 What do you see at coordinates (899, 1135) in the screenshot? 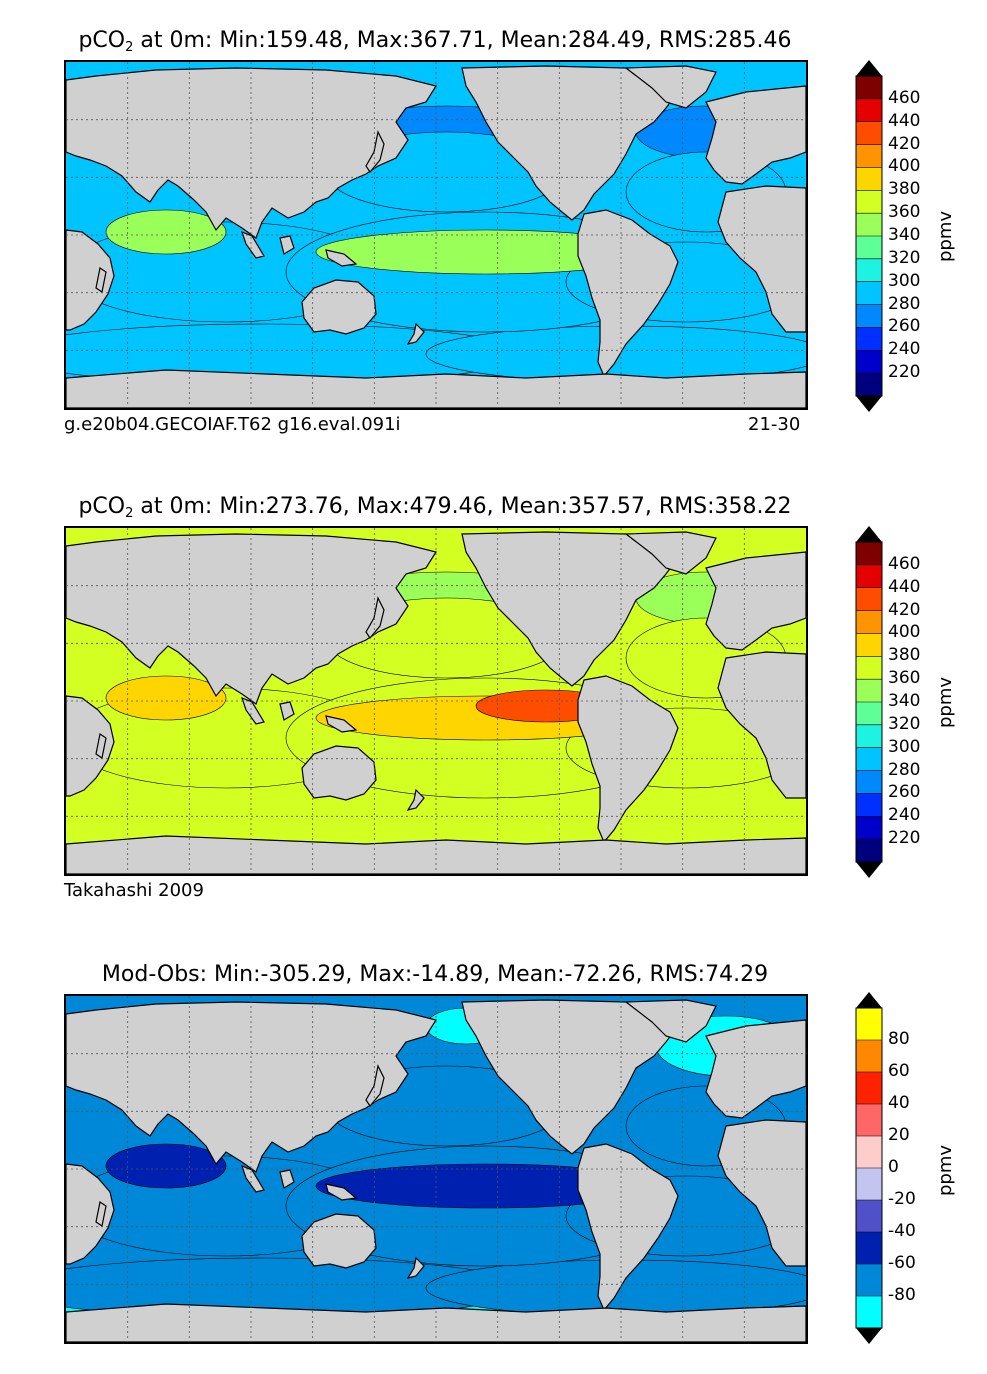
I see `colorbar-tick-label: 20` at bounding box center [899, 1135].